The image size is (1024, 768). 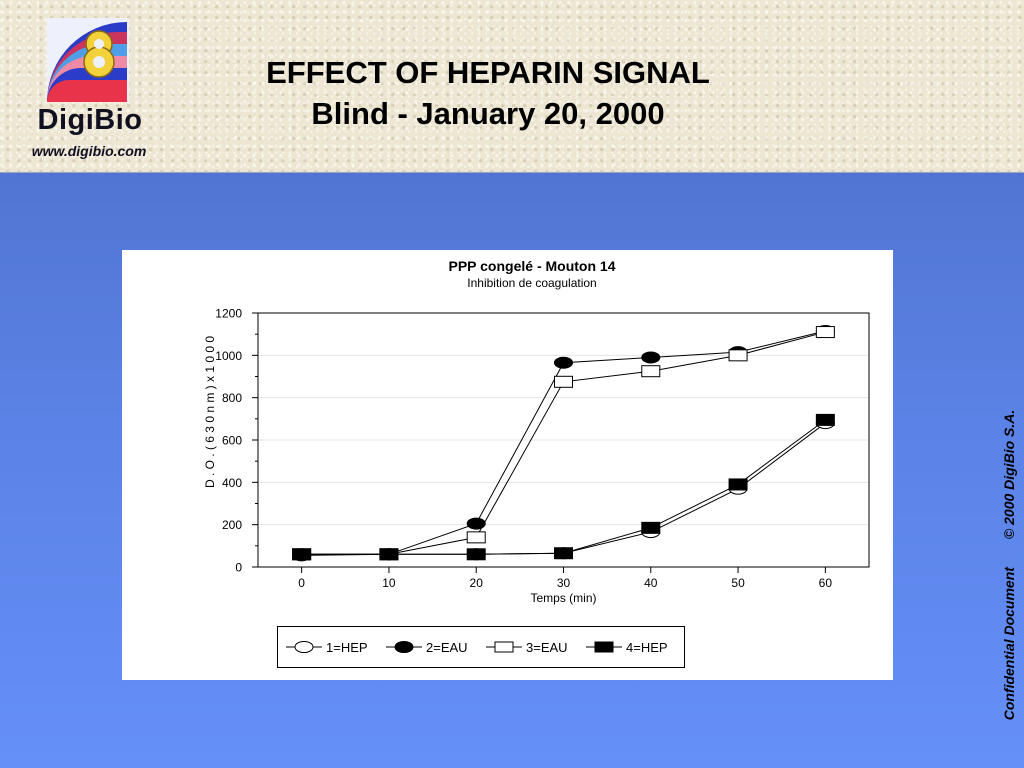 What do you see at coordinates (651, 583) in the screenshot?
I see `x-tick-label: 40` at bounding box center [651, 583].